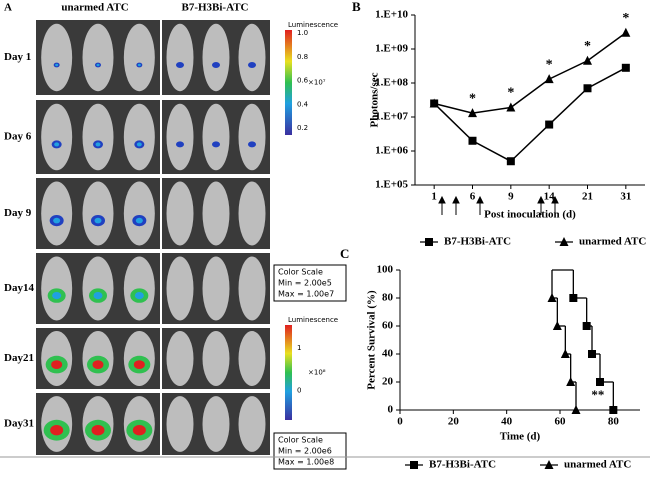 Image resolution: width=650 pixels, height=480 pixels. Describe the element at coordinates (587, 197) in the screenshot. I see `x-tick-label: 21` at that location.